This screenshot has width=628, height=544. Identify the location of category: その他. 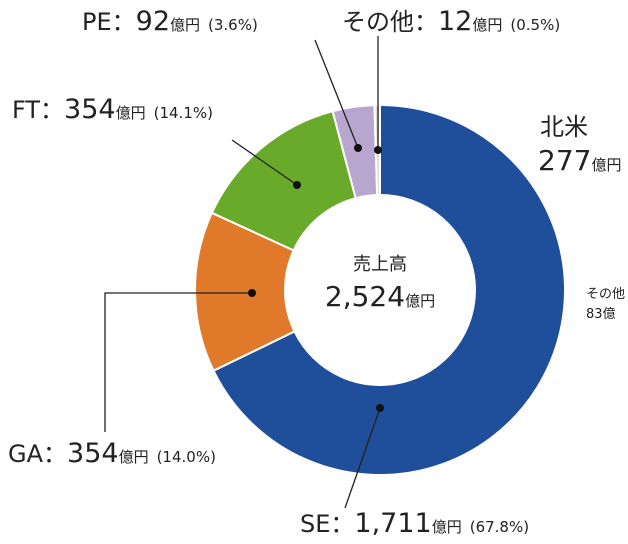
(378, 22).